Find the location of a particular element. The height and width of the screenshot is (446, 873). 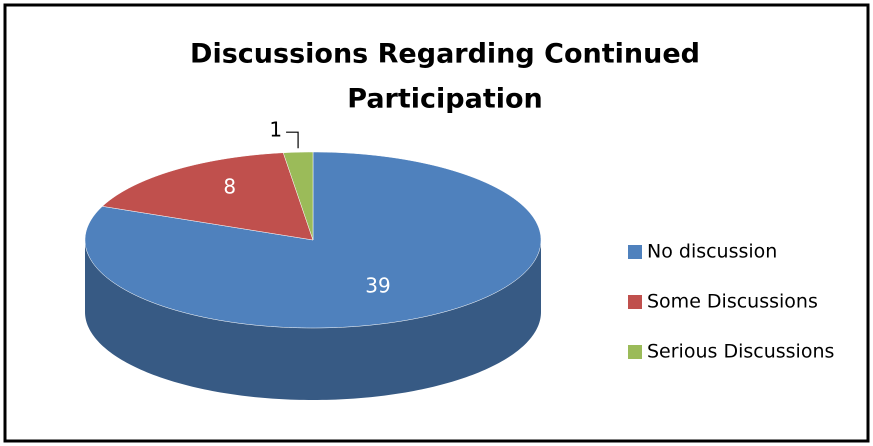

legend-label: Some Discussions is located at coordinates (732, 302).